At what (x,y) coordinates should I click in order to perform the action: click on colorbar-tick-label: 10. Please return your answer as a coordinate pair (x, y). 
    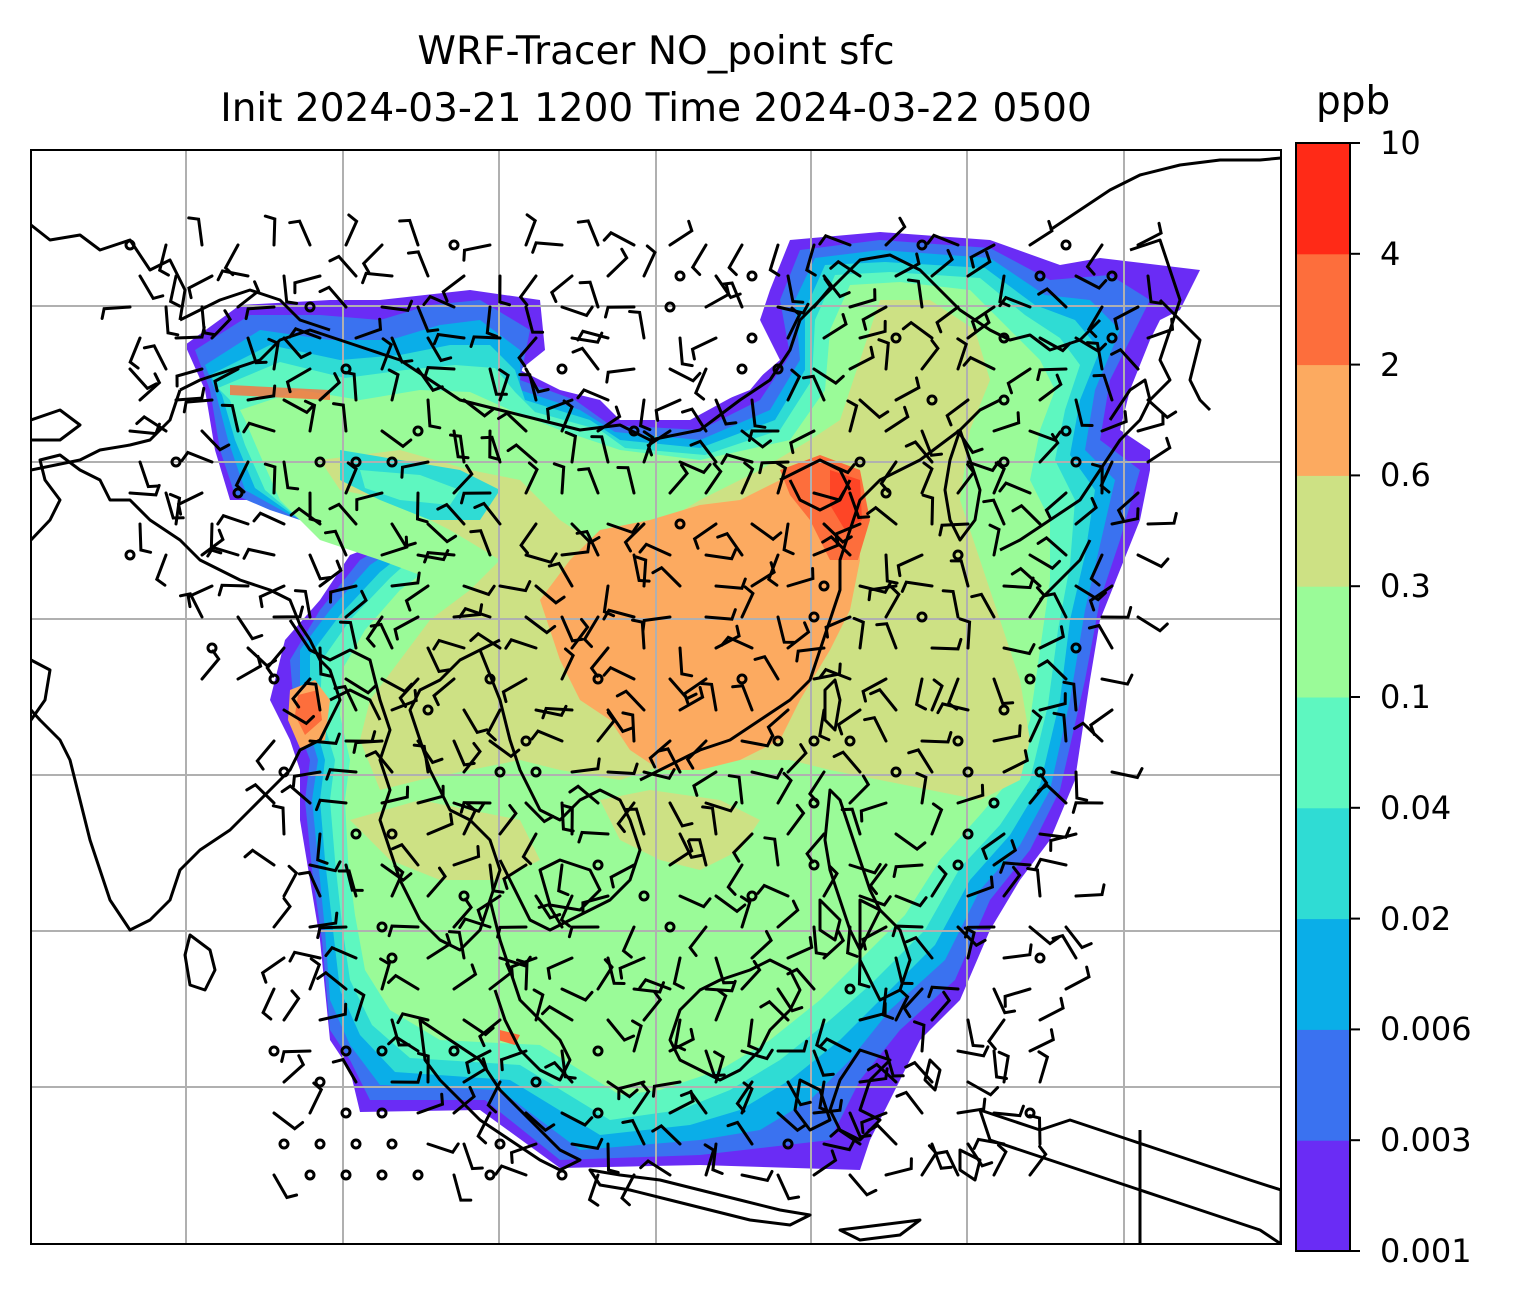
    Looking at the image, I should click on (1400, 143).